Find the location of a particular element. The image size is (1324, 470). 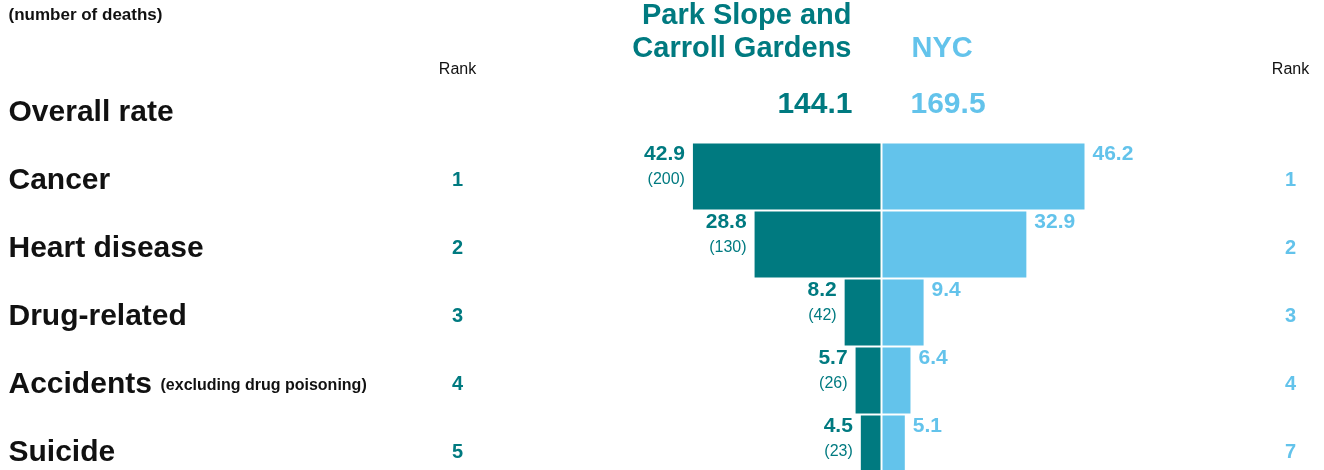

y-tick-label: Cancer is located at coordinates (59, 178).